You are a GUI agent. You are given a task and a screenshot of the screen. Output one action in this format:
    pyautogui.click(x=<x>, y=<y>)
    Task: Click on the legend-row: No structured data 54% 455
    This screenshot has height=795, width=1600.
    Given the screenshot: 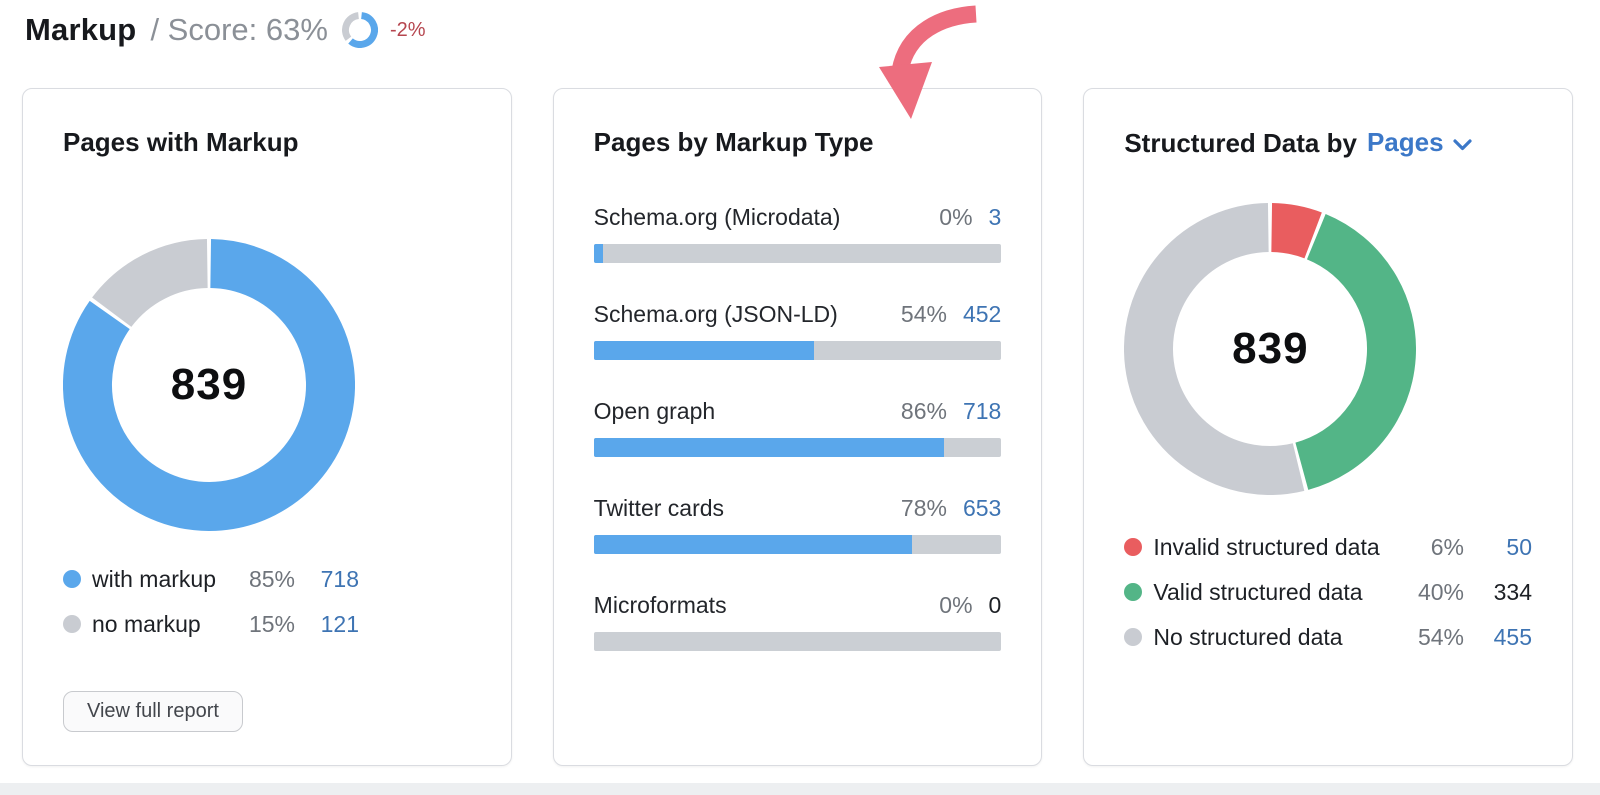 What is the action you would take?
    pyautogui.click(x=1328, y=637)
    